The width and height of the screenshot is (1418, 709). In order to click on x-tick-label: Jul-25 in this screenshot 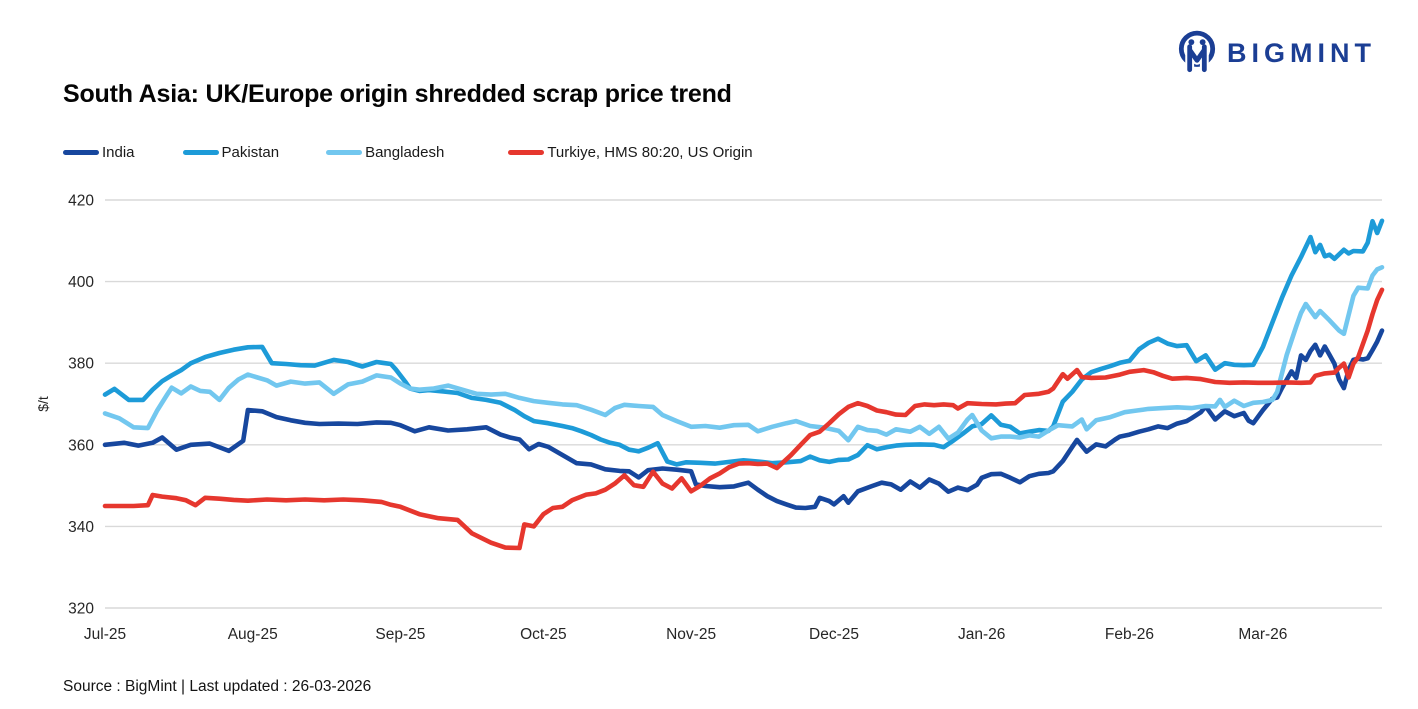, I will do `click(105, 634)`.